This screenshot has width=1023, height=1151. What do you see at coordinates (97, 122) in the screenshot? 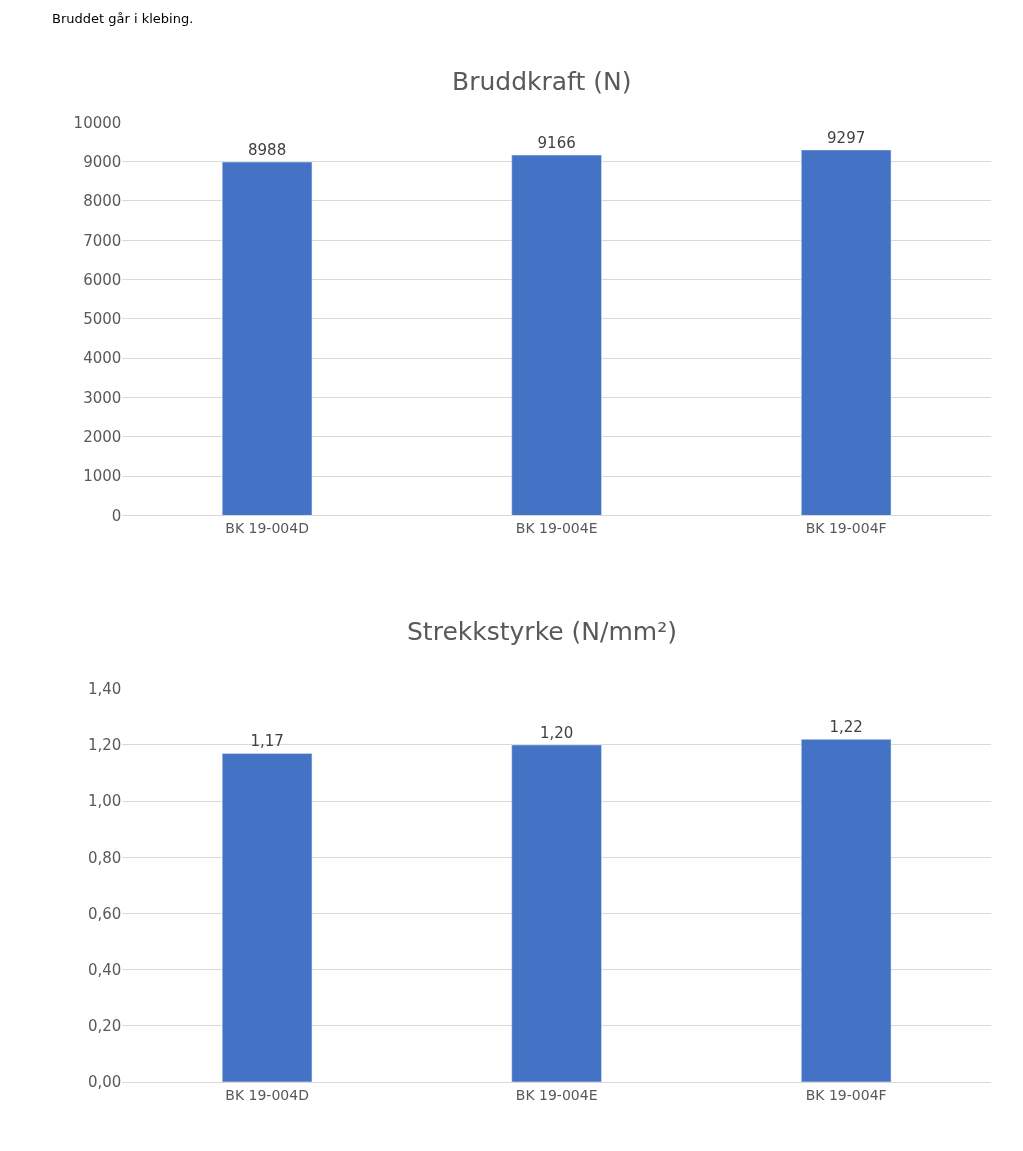
I see `y-tick-label: 10000` at bounding box center [97, 122].